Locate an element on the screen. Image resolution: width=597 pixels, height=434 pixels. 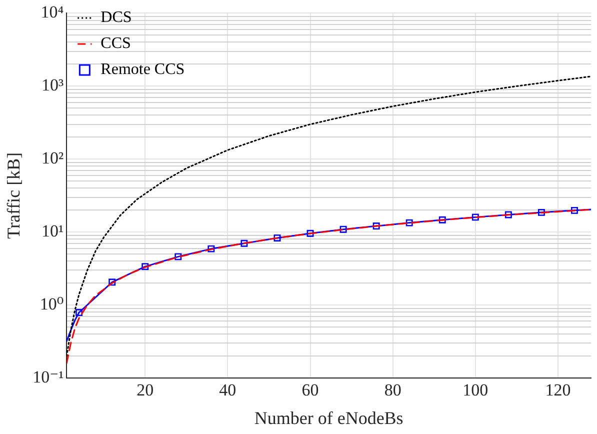
x-tick-label: 40 is located at coordinates (227, 390).